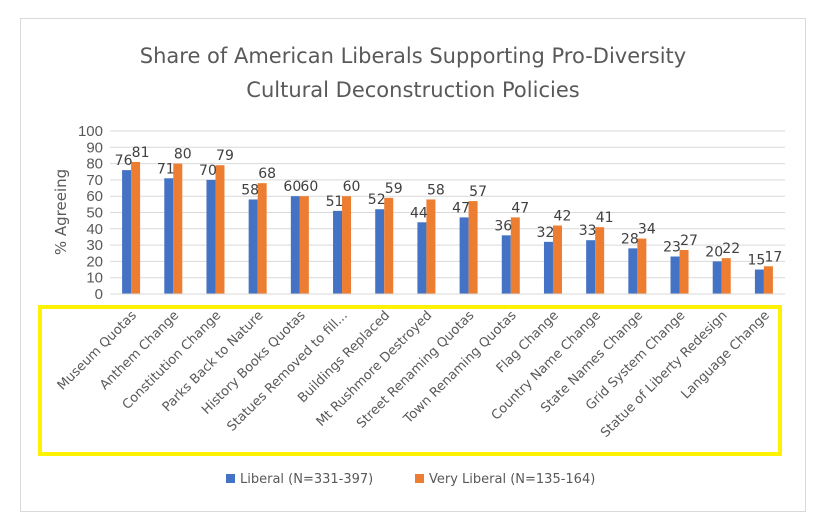 The width and height of the screenshot is (830, 531). I want to click on data-label: 22, so click(731, 249).